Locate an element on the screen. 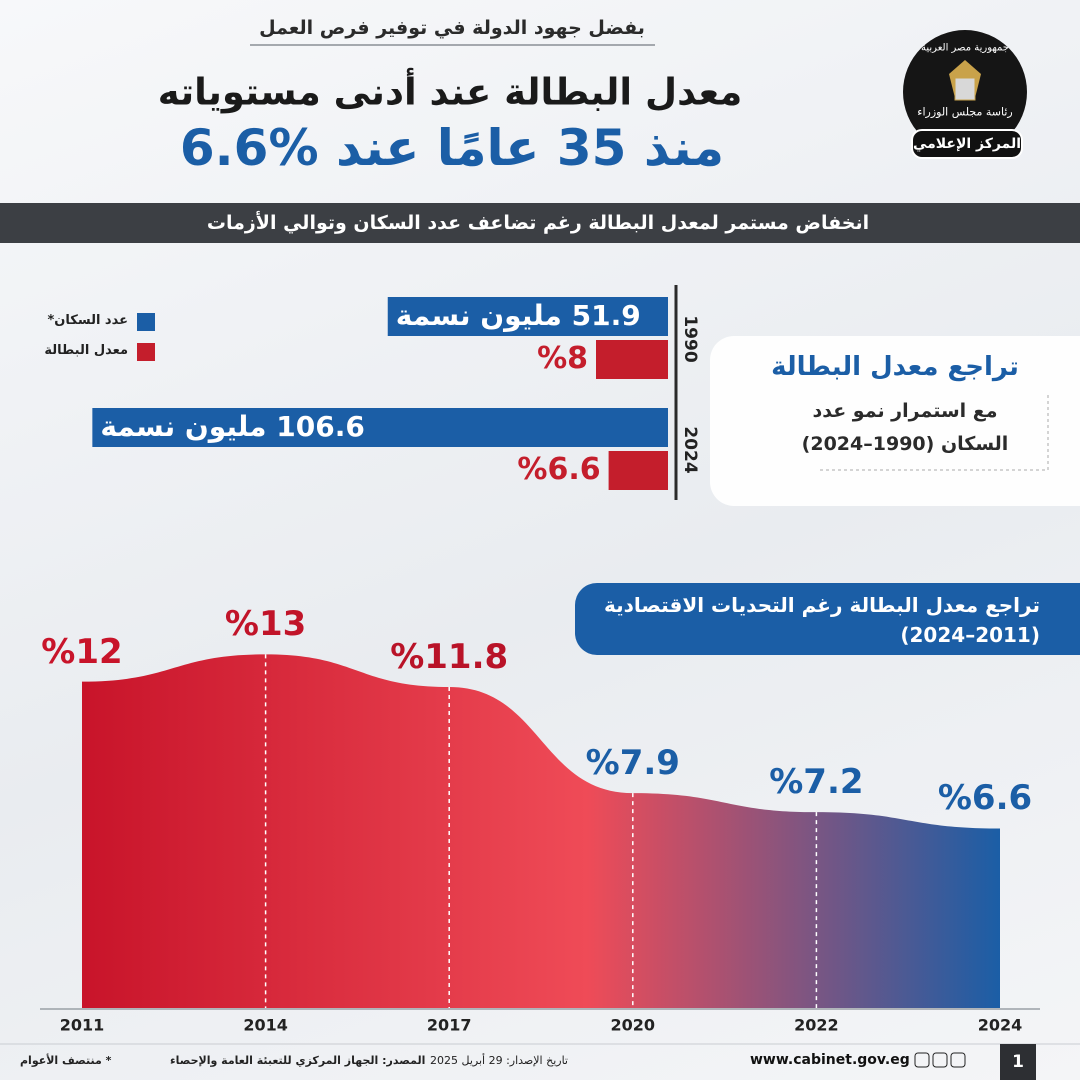 The width and height of the screenshot is (1080, 1080). footer-note: * منتصف الأعوام is located at coordinates (66, 1060).